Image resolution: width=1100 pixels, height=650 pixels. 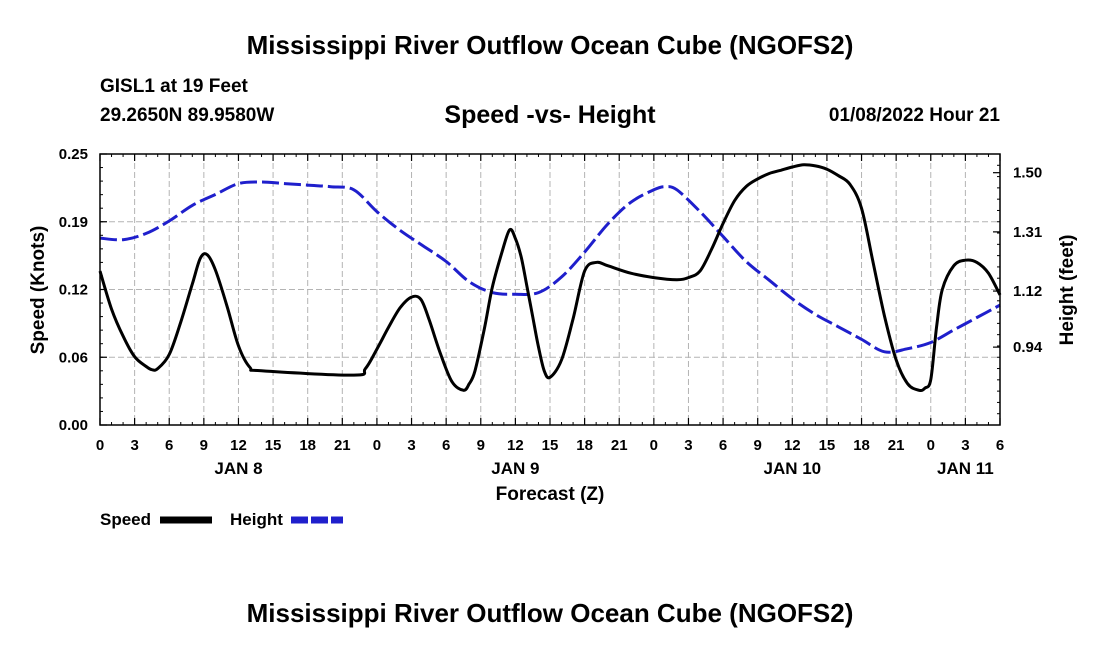 What do you see at coordinates (1067, 290) in the screenshot?
I see `y-axis-right-label: Height (feet)` at bounding box center [1067, 290].